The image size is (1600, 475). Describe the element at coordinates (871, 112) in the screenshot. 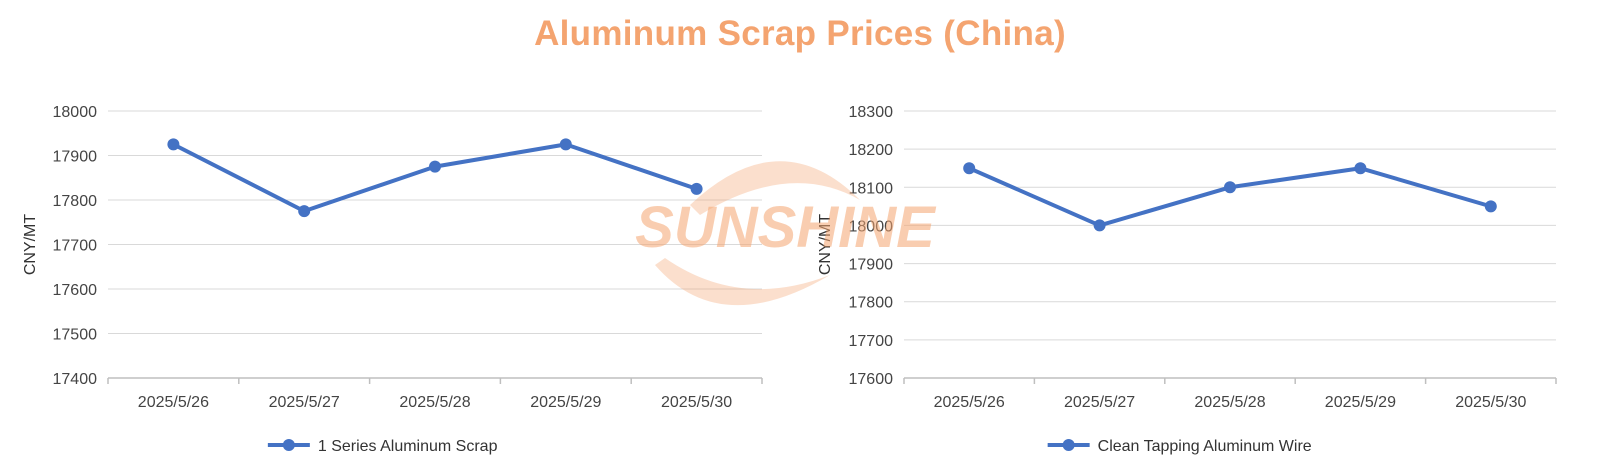

I see `y-tick-label: 18300` at that location.